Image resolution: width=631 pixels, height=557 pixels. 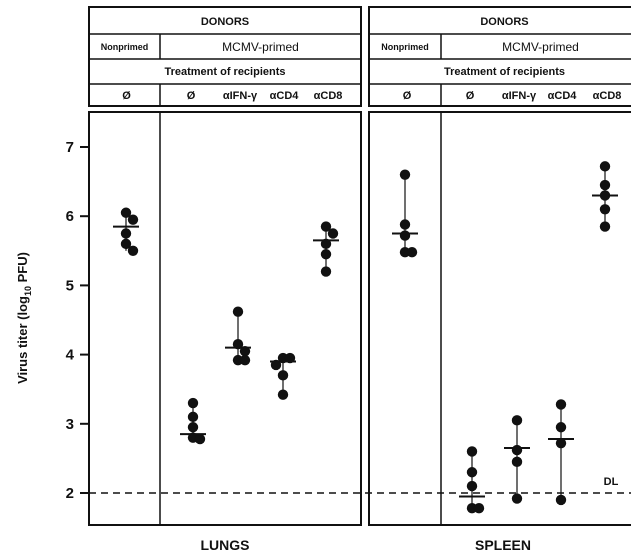 I want to click on panel-label-spleen: SPLEEN, so click(x=503, y=545).